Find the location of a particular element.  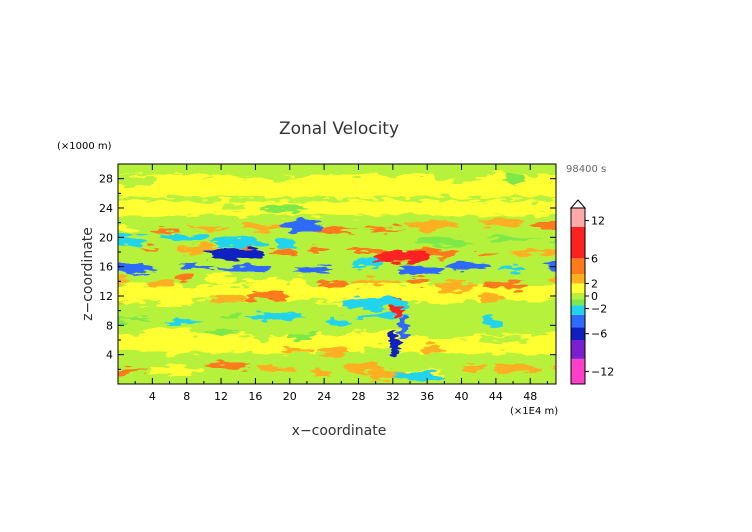

colorbar: 12 6 20−2 −6 −12 is located at coordinates (591, 292).